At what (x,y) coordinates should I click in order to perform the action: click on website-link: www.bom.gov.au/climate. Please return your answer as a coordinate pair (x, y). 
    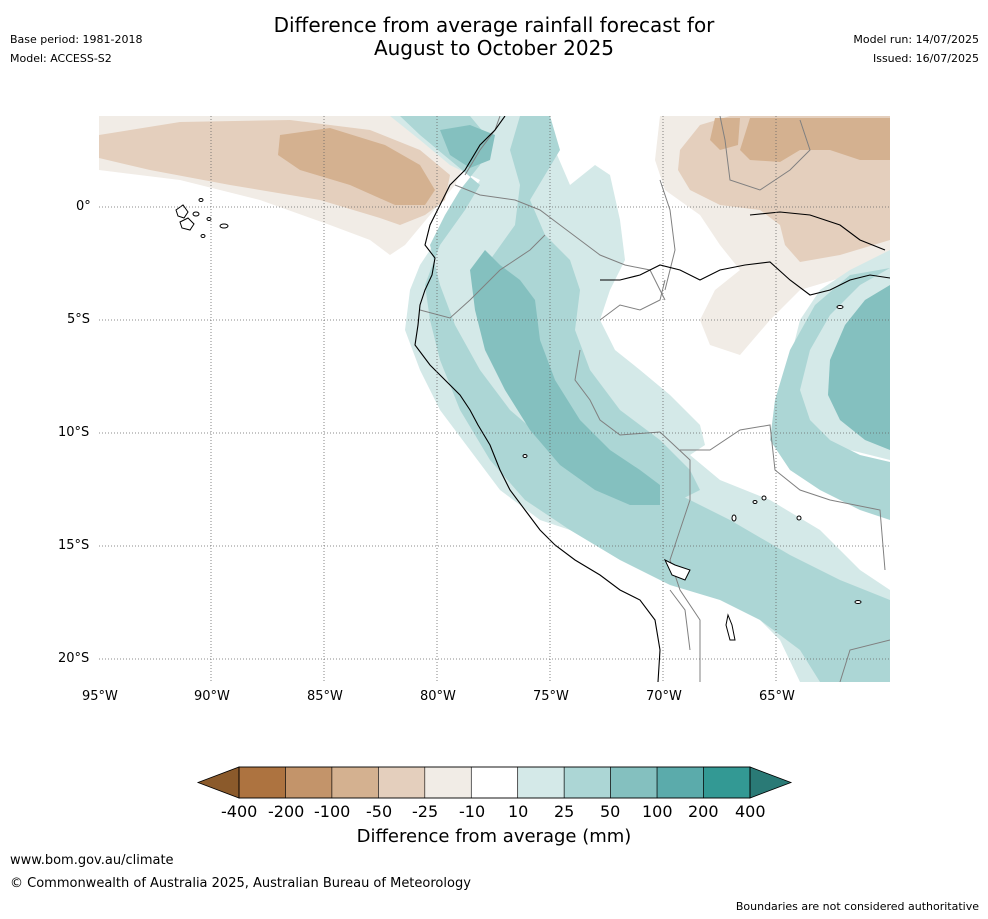
    Looking at the image, I should click on (92, 860).